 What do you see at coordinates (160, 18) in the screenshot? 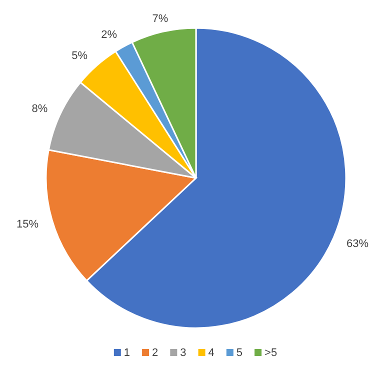
I see `data-label: 7%` at bounding box center [160, 18].